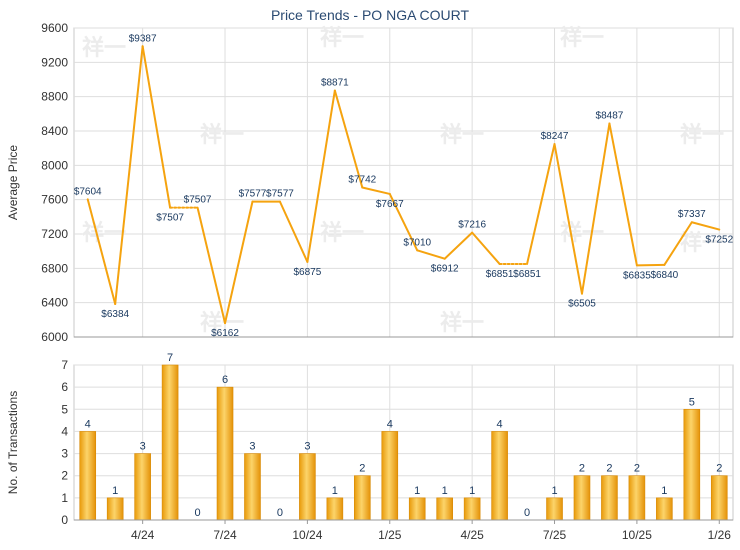 The height and width of the screenshot is (550, 740). Describe the element at coordinates (555, 535) in the screenshot. I see `x-tick-label: 7/25` at that location.